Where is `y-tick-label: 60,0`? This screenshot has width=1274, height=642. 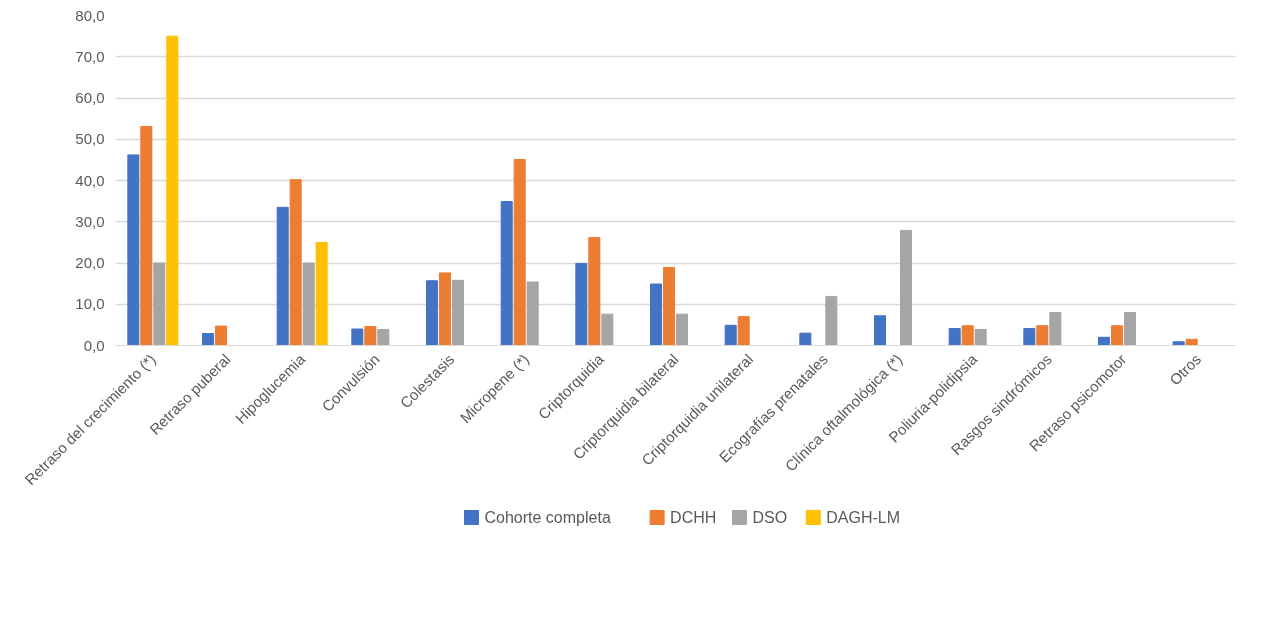
y-tick-label: 60,0 is located at coordinates (90, 97).